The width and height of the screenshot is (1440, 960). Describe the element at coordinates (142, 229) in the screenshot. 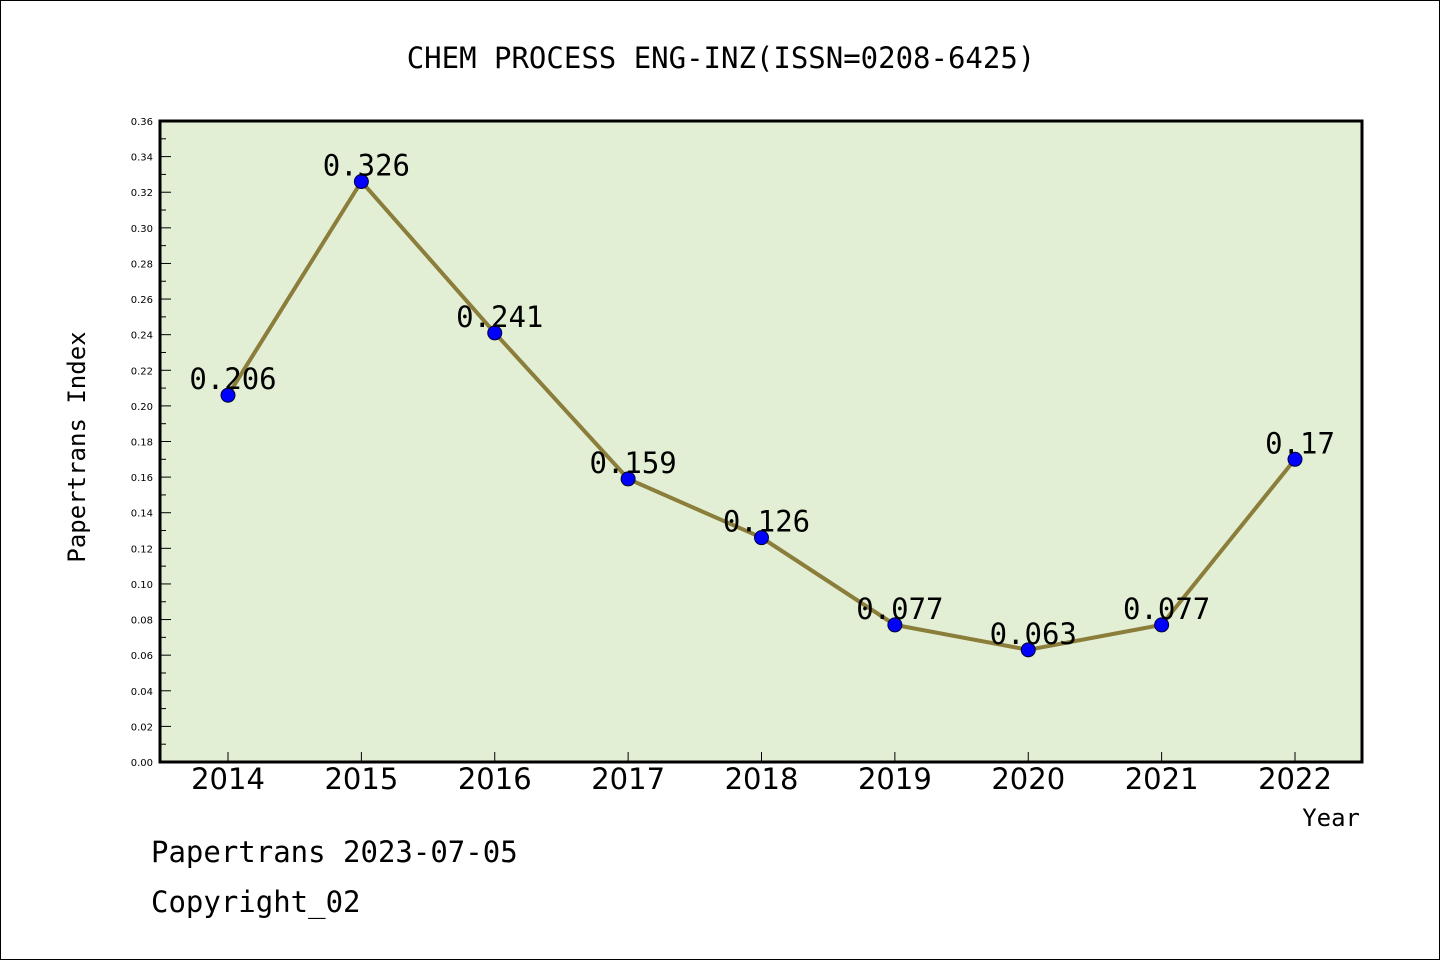

I see `y-tick-label: 0.30` at that location.